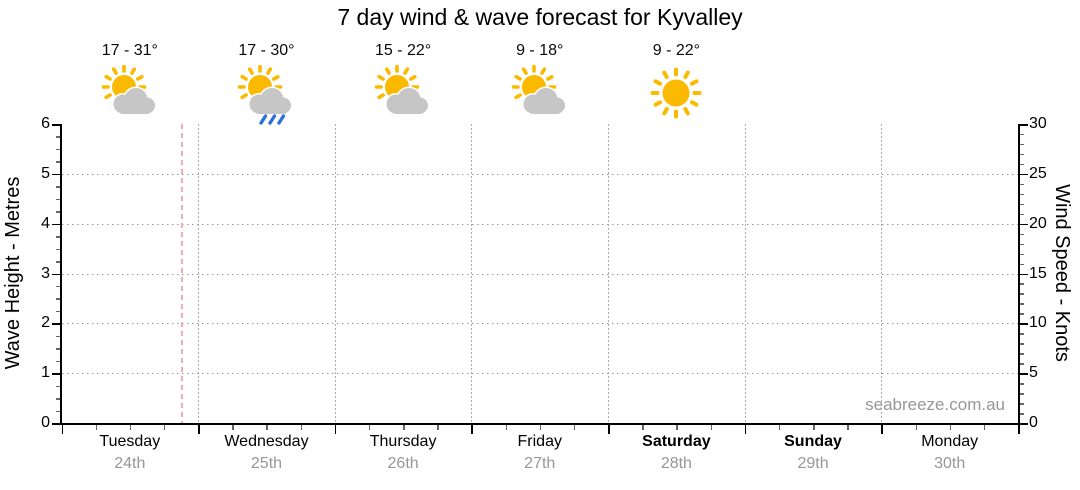  Describe the element at coordinates (1038, 223) in the screenshot. I see `right-axis-tick-label: 20` at that location.